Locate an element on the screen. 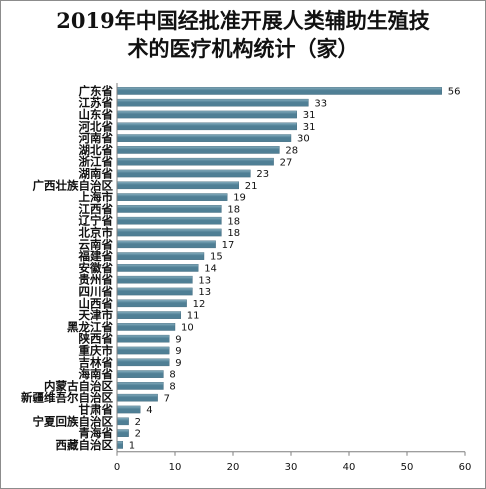 This screenshot has width=486, height=489. data-label: 12 is located at coordinates (199, 304).